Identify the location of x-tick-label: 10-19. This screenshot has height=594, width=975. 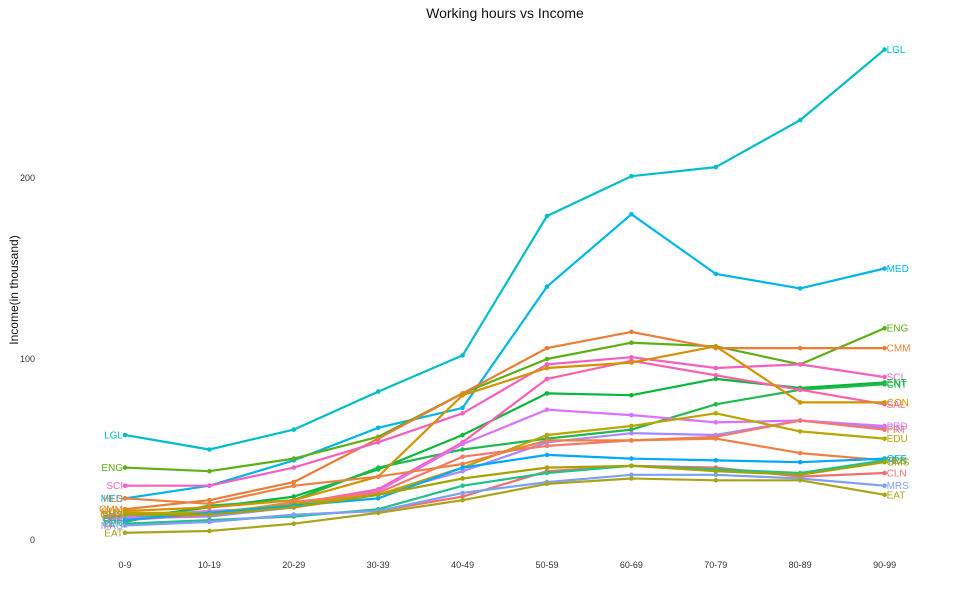
(209, 565).